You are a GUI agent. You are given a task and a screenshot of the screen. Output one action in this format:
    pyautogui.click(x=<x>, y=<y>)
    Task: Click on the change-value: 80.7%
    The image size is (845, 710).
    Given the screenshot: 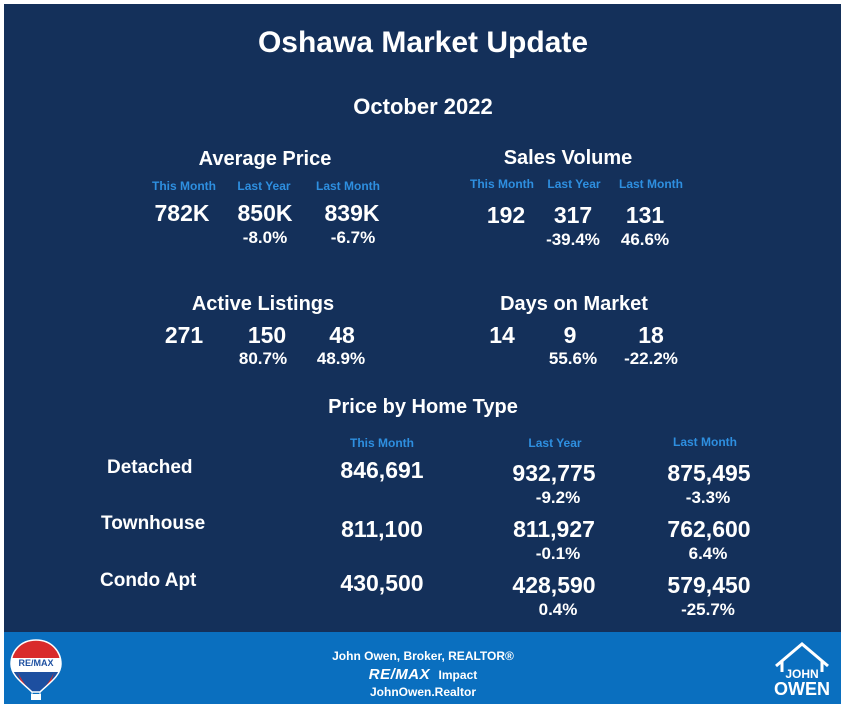 What is the action you would take?
    pyautogui.click(x=263, y=358)
    